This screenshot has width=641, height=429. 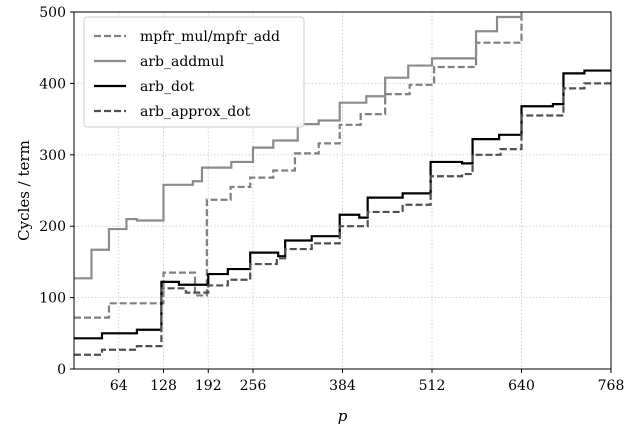 What do you see at coordinates (521, 386) in the screenshot?
I see `x-tick-label: 640` at bounding box center [521, 386].